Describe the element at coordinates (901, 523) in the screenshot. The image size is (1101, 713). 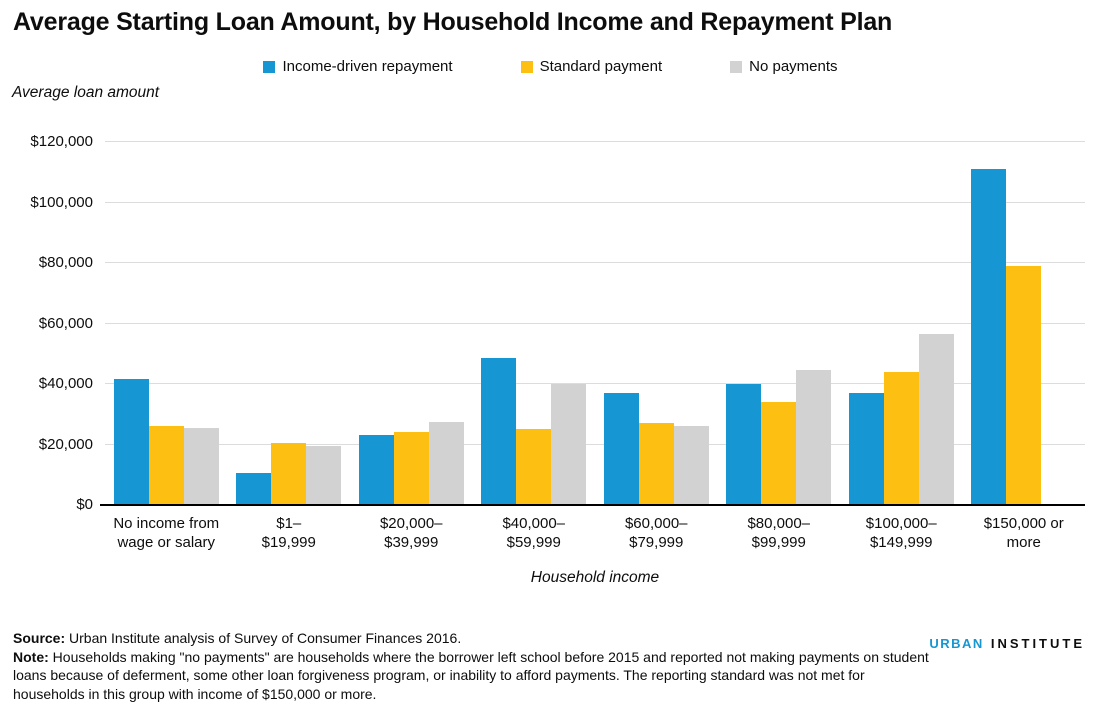
I see `x-tick-label-line: $100,000–` at that location.